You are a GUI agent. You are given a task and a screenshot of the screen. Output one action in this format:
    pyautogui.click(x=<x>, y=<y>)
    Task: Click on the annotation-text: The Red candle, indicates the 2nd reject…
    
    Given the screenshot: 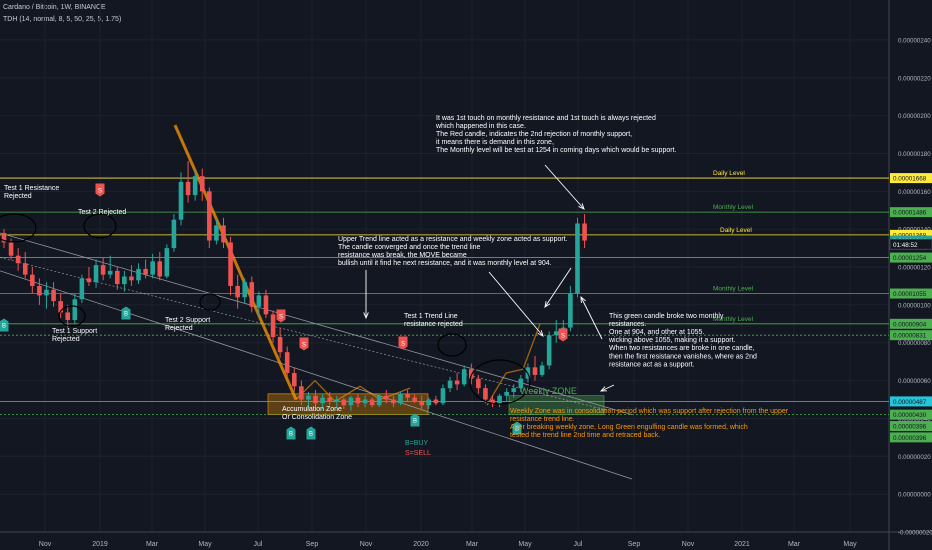 What is the action you would take?
    pyautogui.click(x=534, y=134)
    